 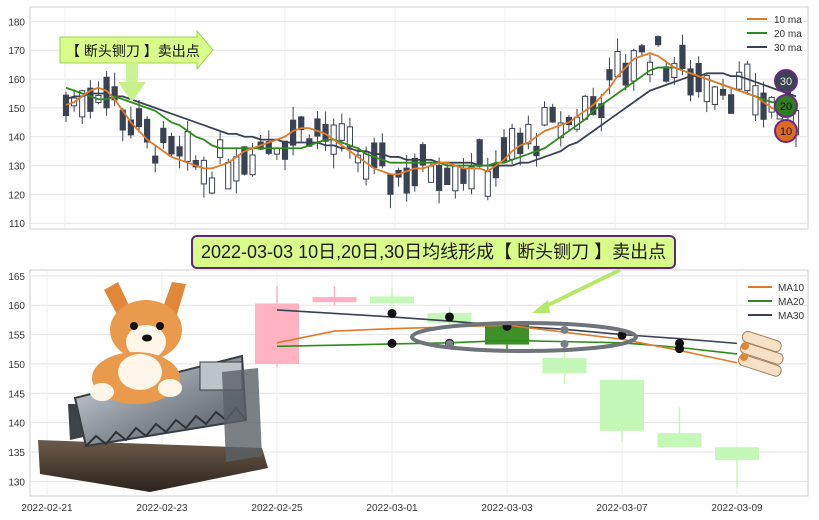 I want to click on top-legend-label: 20 ma, so click(x=788, y=34).